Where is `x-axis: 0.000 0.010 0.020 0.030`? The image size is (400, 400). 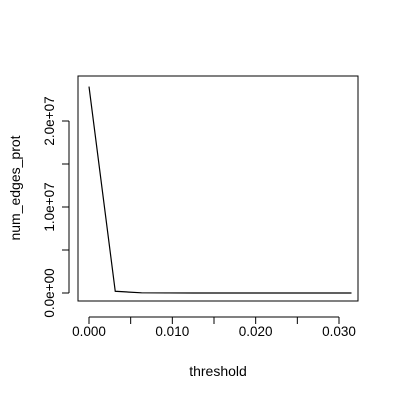 x-axis: 0.000 0.010 0.020 0.030 is located at coordinates (214, 327).